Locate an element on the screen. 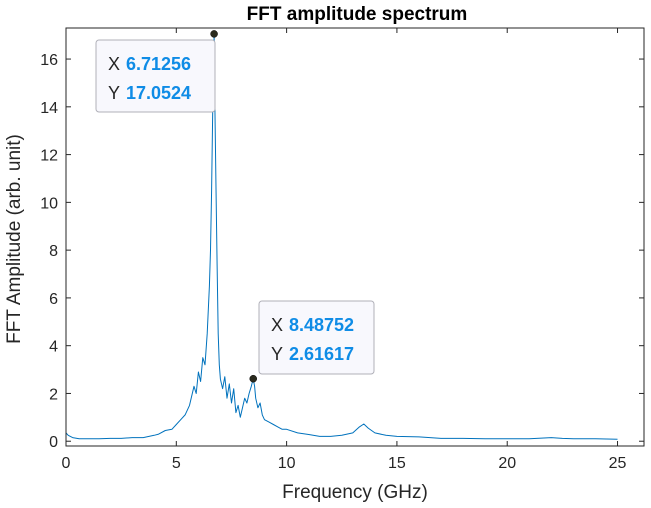  y-tick-label: 0 is located at coordinates (53, 442).